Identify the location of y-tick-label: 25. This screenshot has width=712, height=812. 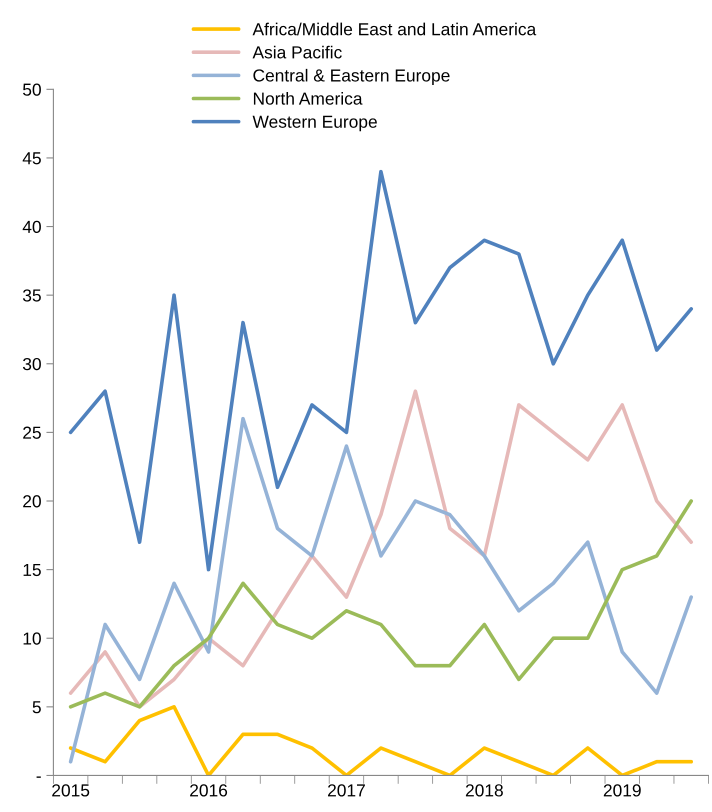
(32, 432).